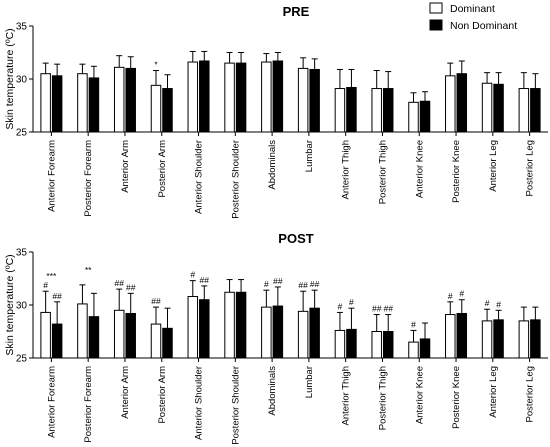 Image resolution: width=550 pixels, height=447 pixels. I want to click on y-tick-label: 25, so click(22, 133).